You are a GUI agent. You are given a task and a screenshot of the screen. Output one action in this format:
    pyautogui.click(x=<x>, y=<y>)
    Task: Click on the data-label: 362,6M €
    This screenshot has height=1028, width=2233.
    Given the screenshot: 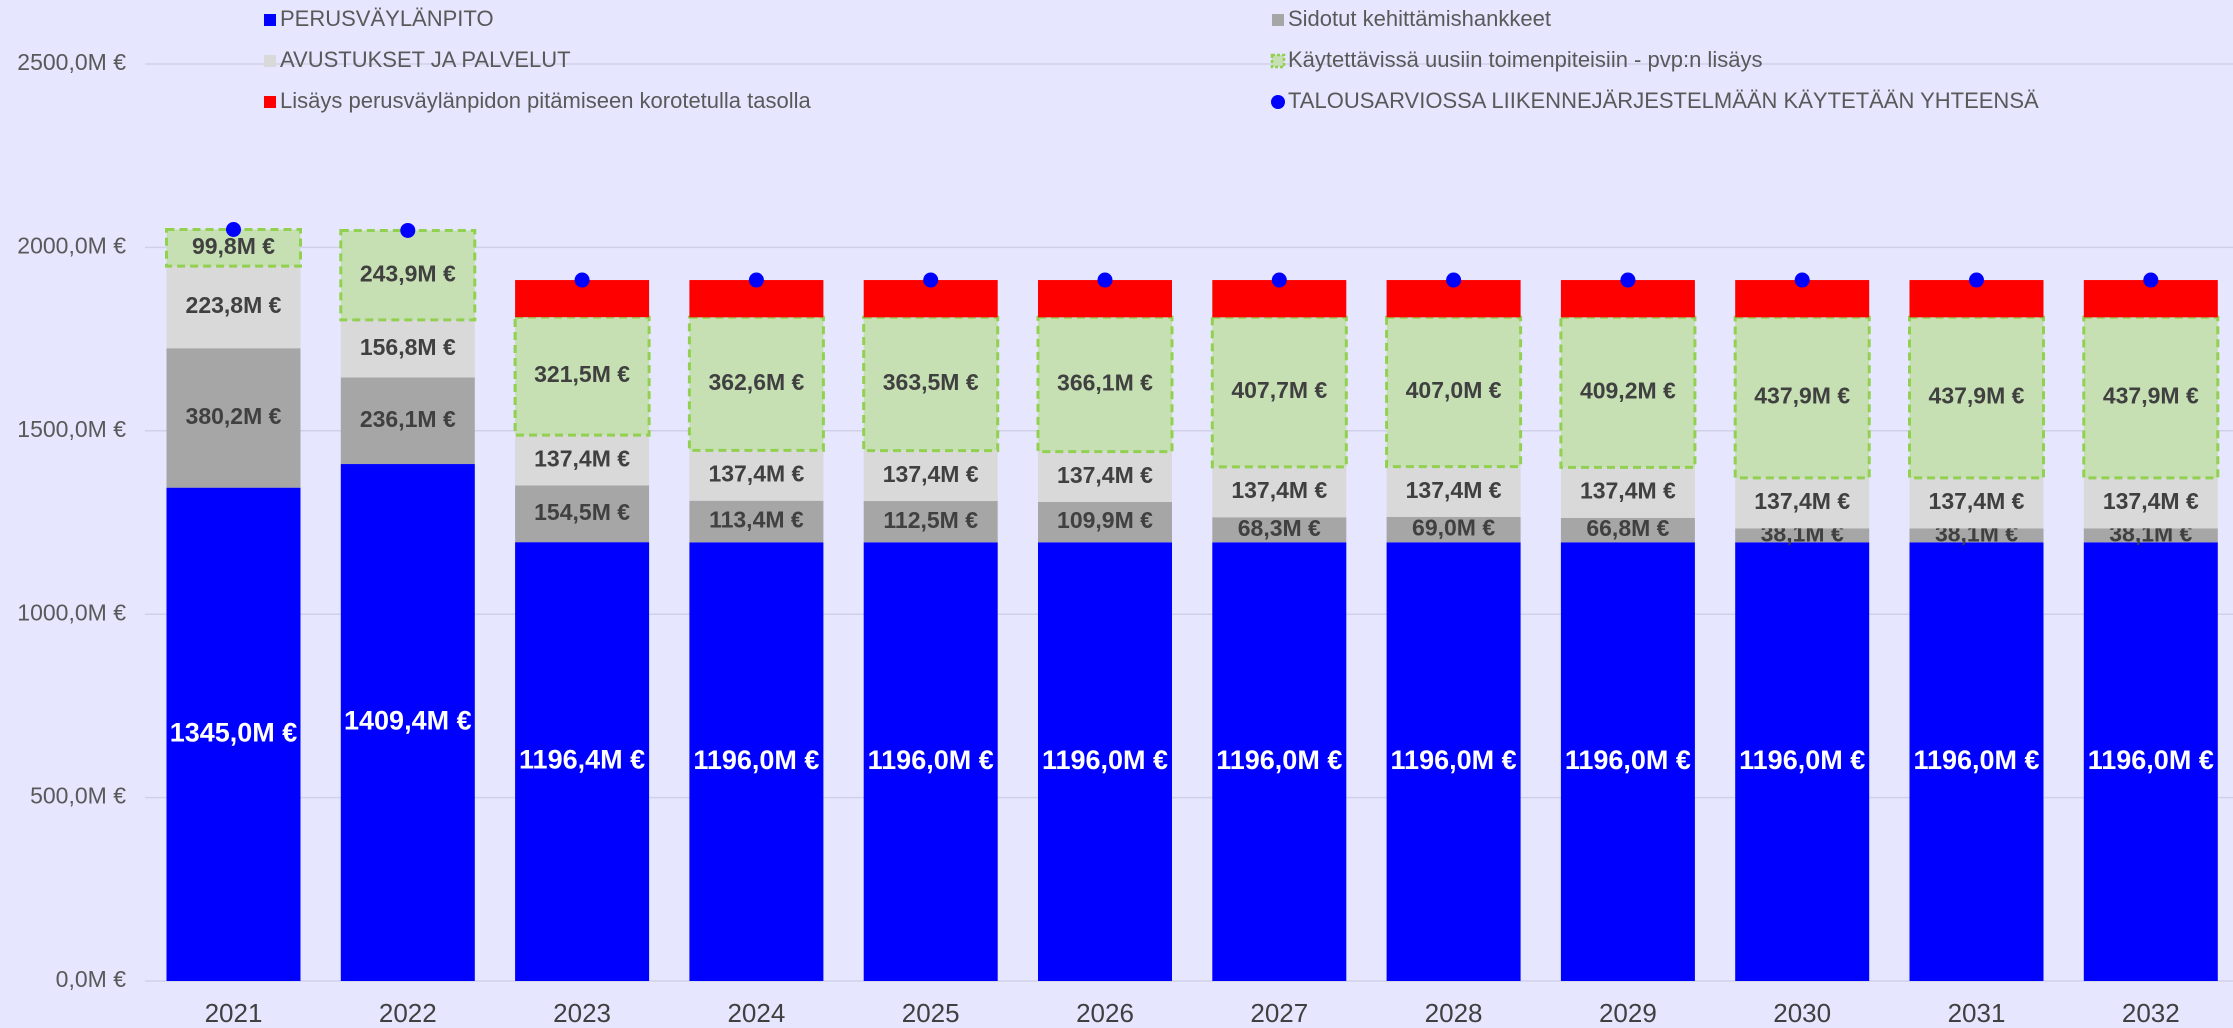 What is the action you would take?
    pyautogui.click(x=756, y=382)
    